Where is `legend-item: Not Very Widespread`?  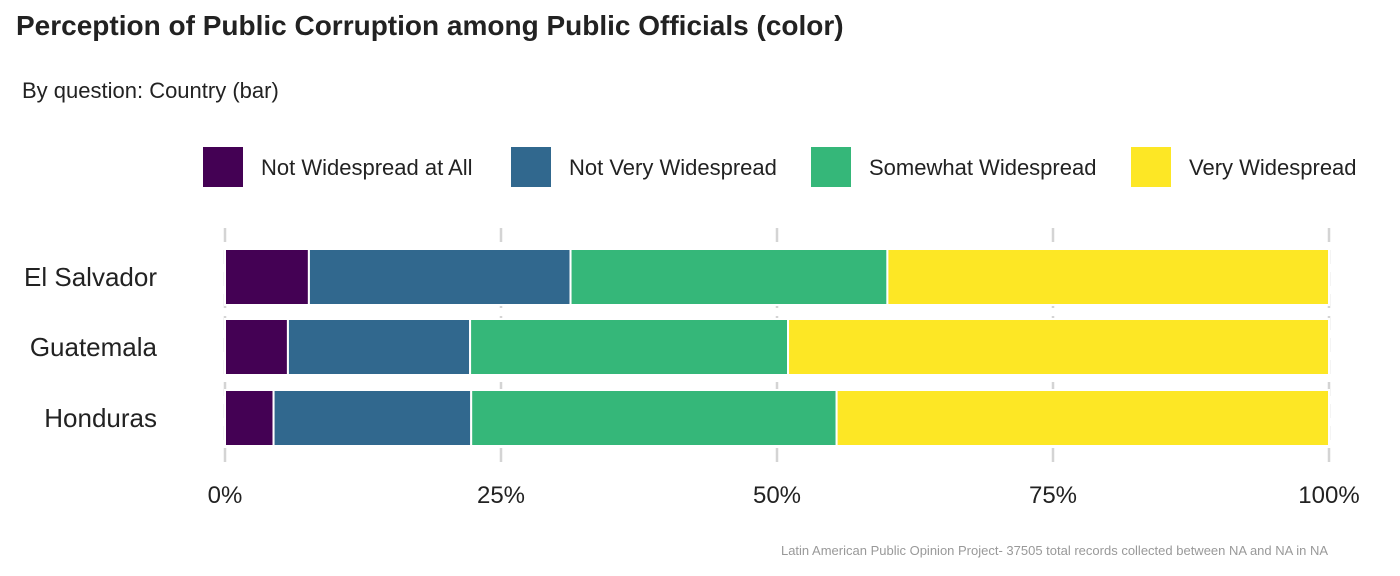
legend-item: Not Very Widespread is located at coordinates (644, 167).